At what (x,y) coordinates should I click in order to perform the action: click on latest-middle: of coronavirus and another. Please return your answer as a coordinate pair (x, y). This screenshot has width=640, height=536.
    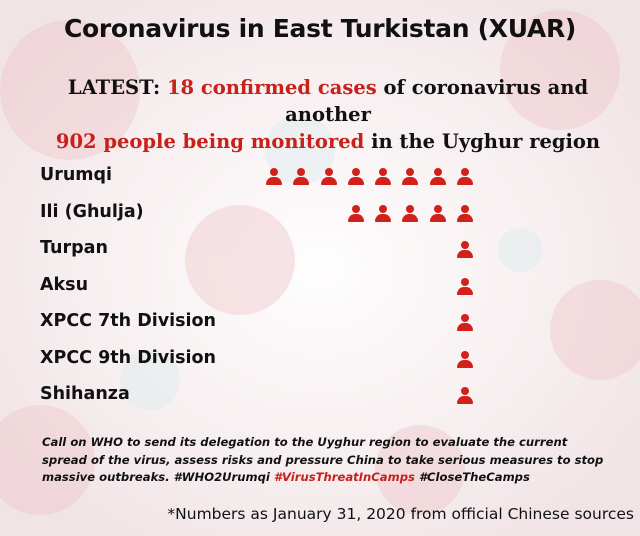
    Looking at the image, I should click on (437, 101).